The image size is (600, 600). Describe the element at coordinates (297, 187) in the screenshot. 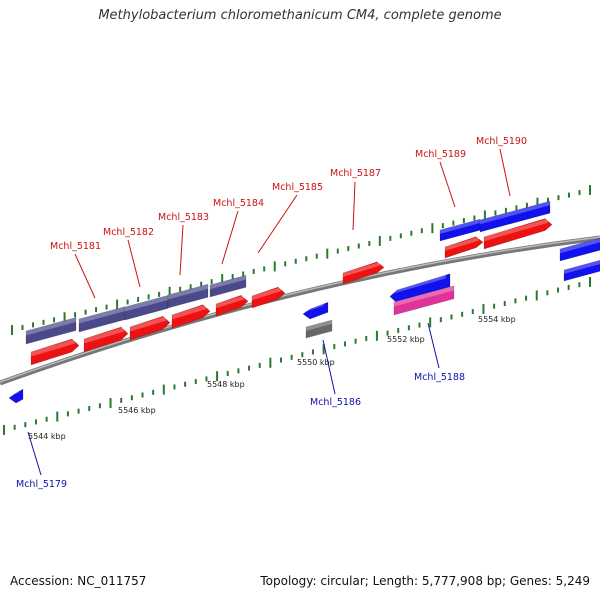

I see `gene-label-mchl-5185: Mchl_5185` at that location.